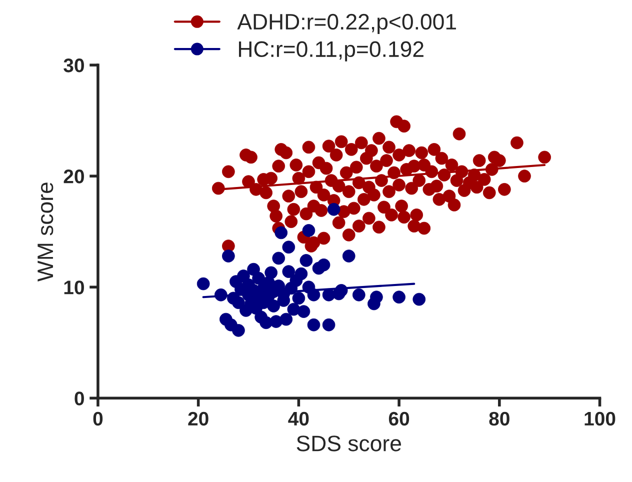 Image resolution: width=632 pixels, height=482 pixels. What do you see at coordinates (331, 51) in the screenshot?
I see `legend-label: HC:r=0.11,p=0.192` at bounding box center [331, 51].